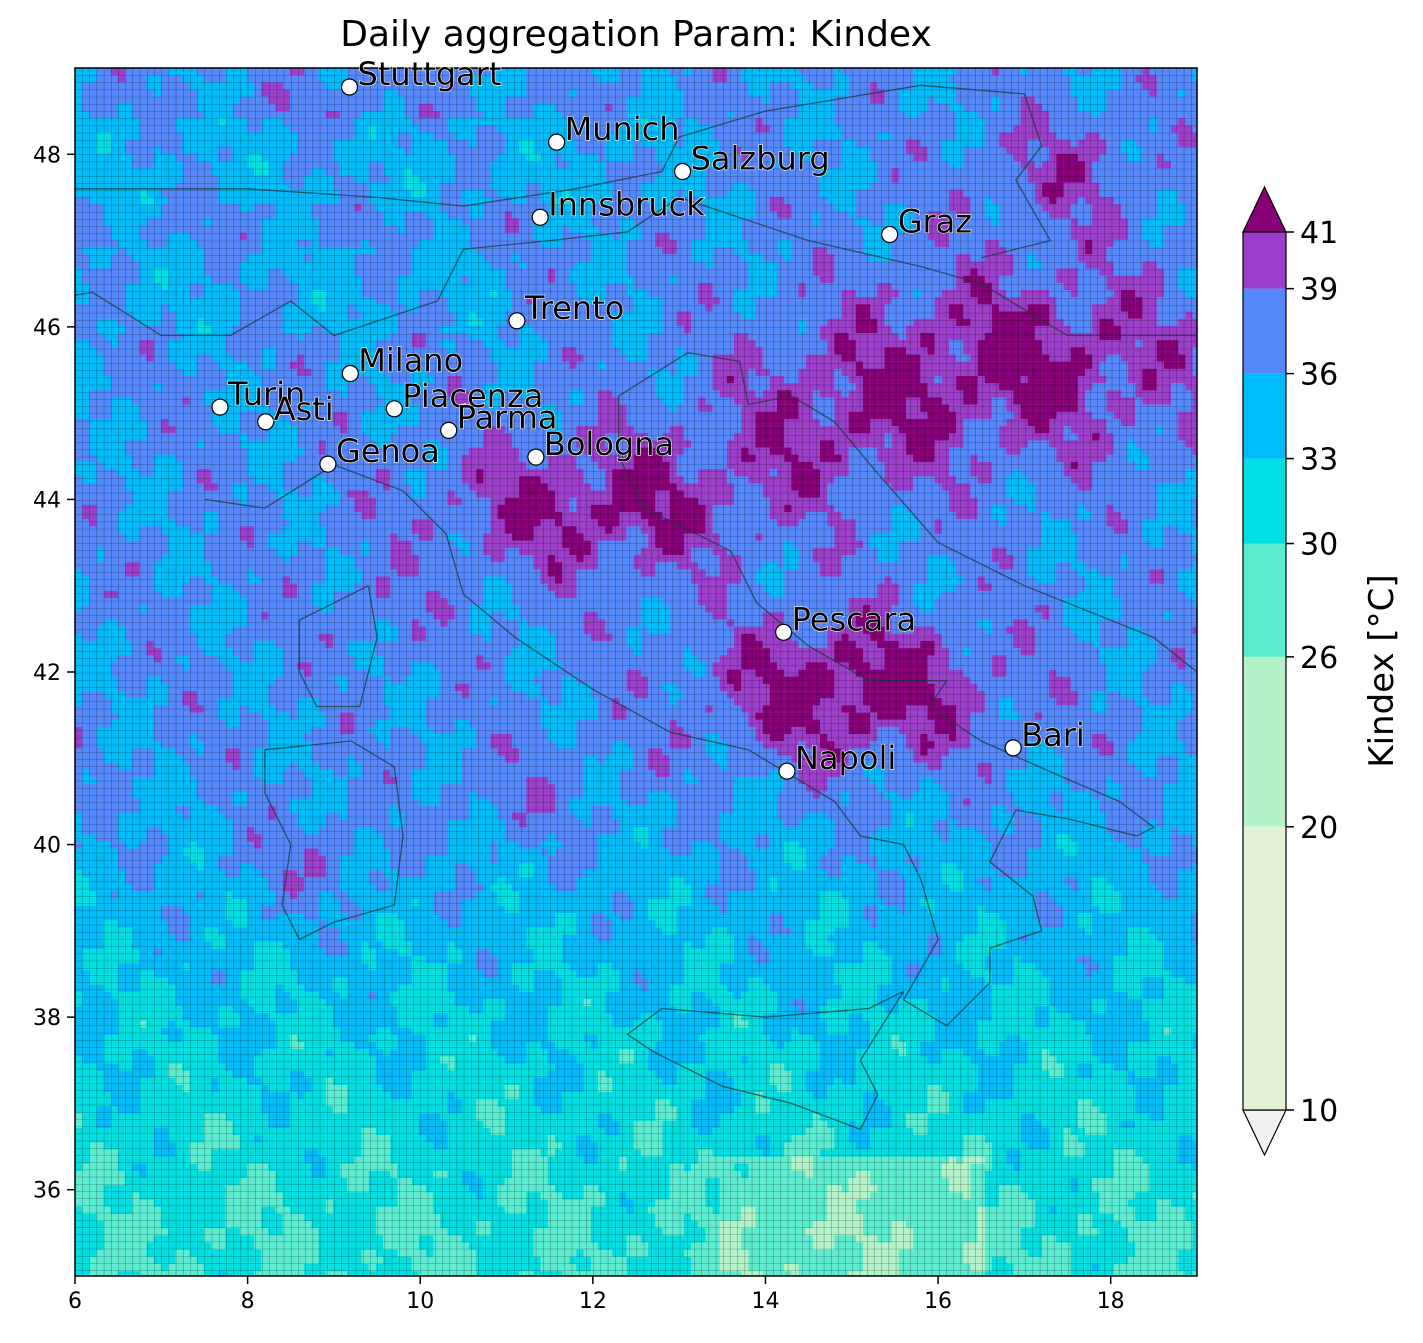 The image size is (1423, 1343). What do you see at coordinates (636, 34) in the screenshot?
I see `map-title: Daily aggregation Param: Kindex` at bounding box center [636, 34].